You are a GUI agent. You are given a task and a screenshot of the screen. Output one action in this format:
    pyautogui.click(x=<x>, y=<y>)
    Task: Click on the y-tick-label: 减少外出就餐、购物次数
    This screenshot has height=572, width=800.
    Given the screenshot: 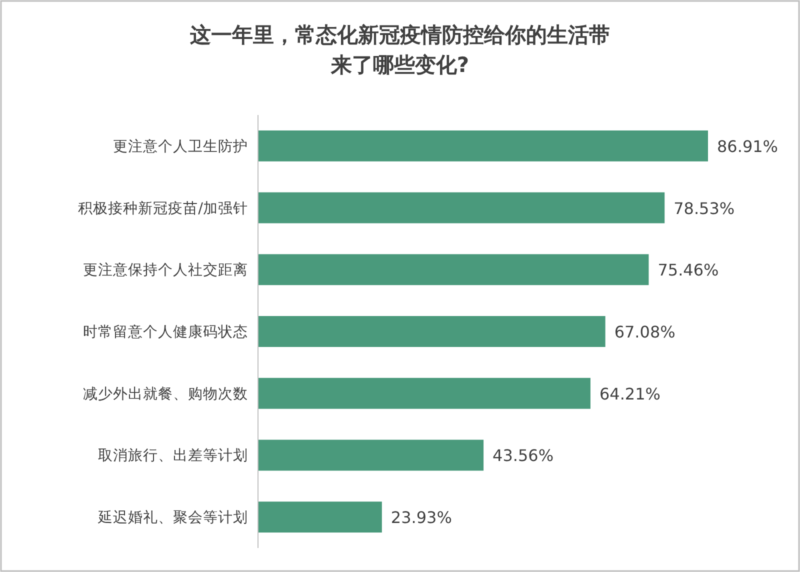 What is the action you would take?
    pyautogui.click(x=165, y=393)
    